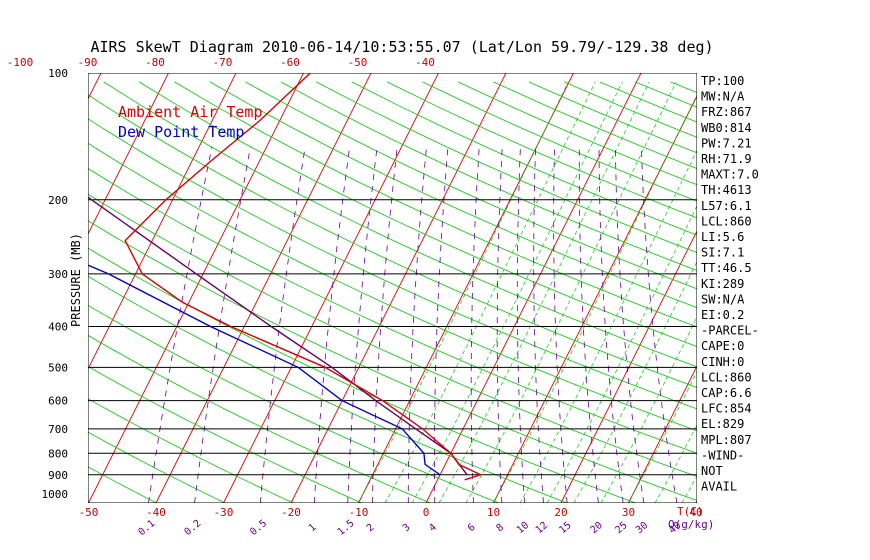 The width and height of the screenshot is (870, 560). What do you see at coordinates (493, 512) in the screenshot?
I see `bottom-temperature-tick-label: 10` at bounding box center [493, 512].